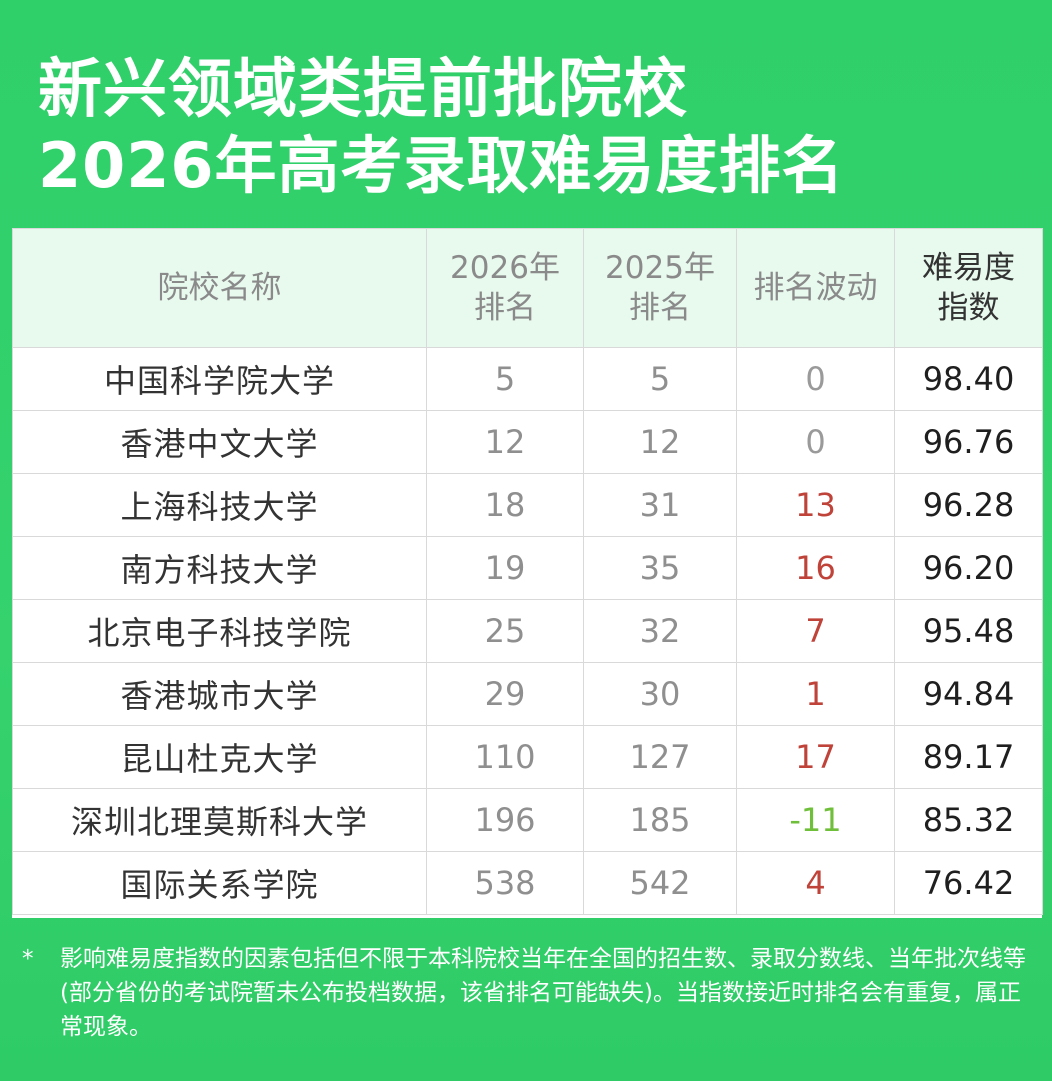 The height and width of the screenshot is (1081, 1052). What do you see at coordinates (505, 694) in the screenshot?
I see `cell-rank-2026: 29` at bounding box center [505, 694].